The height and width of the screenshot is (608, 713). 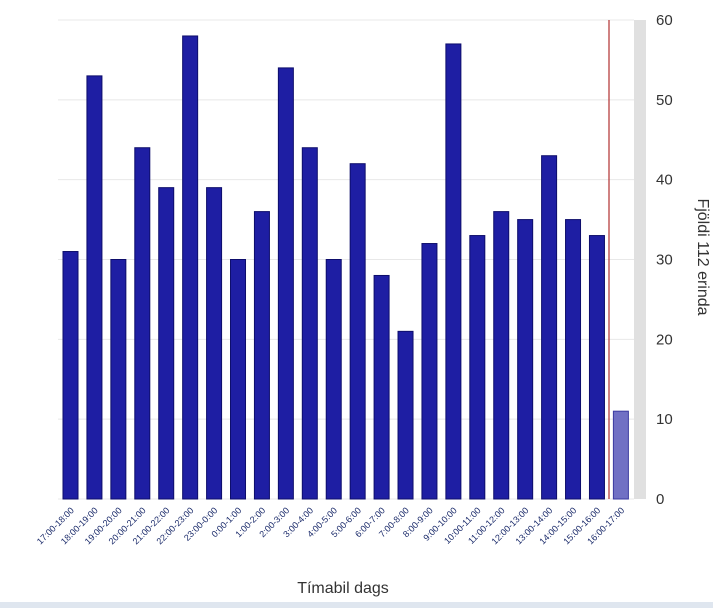 What do you see at coordinates (664, 100) in the screenshot?
I see `y-tick-label: 50` at bounding box center [664, 100].